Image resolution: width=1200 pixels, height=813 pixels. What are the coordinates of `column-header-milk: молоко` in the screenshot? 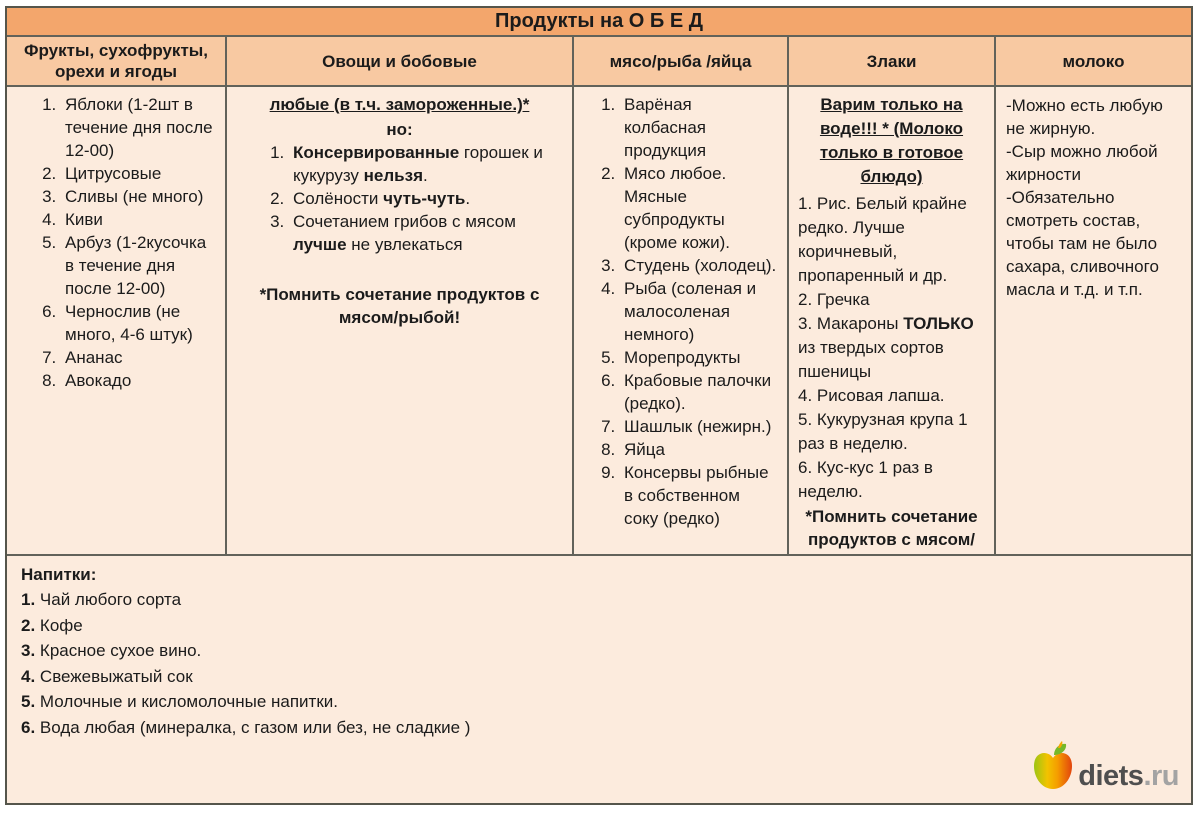 It's located at (1093, 62).